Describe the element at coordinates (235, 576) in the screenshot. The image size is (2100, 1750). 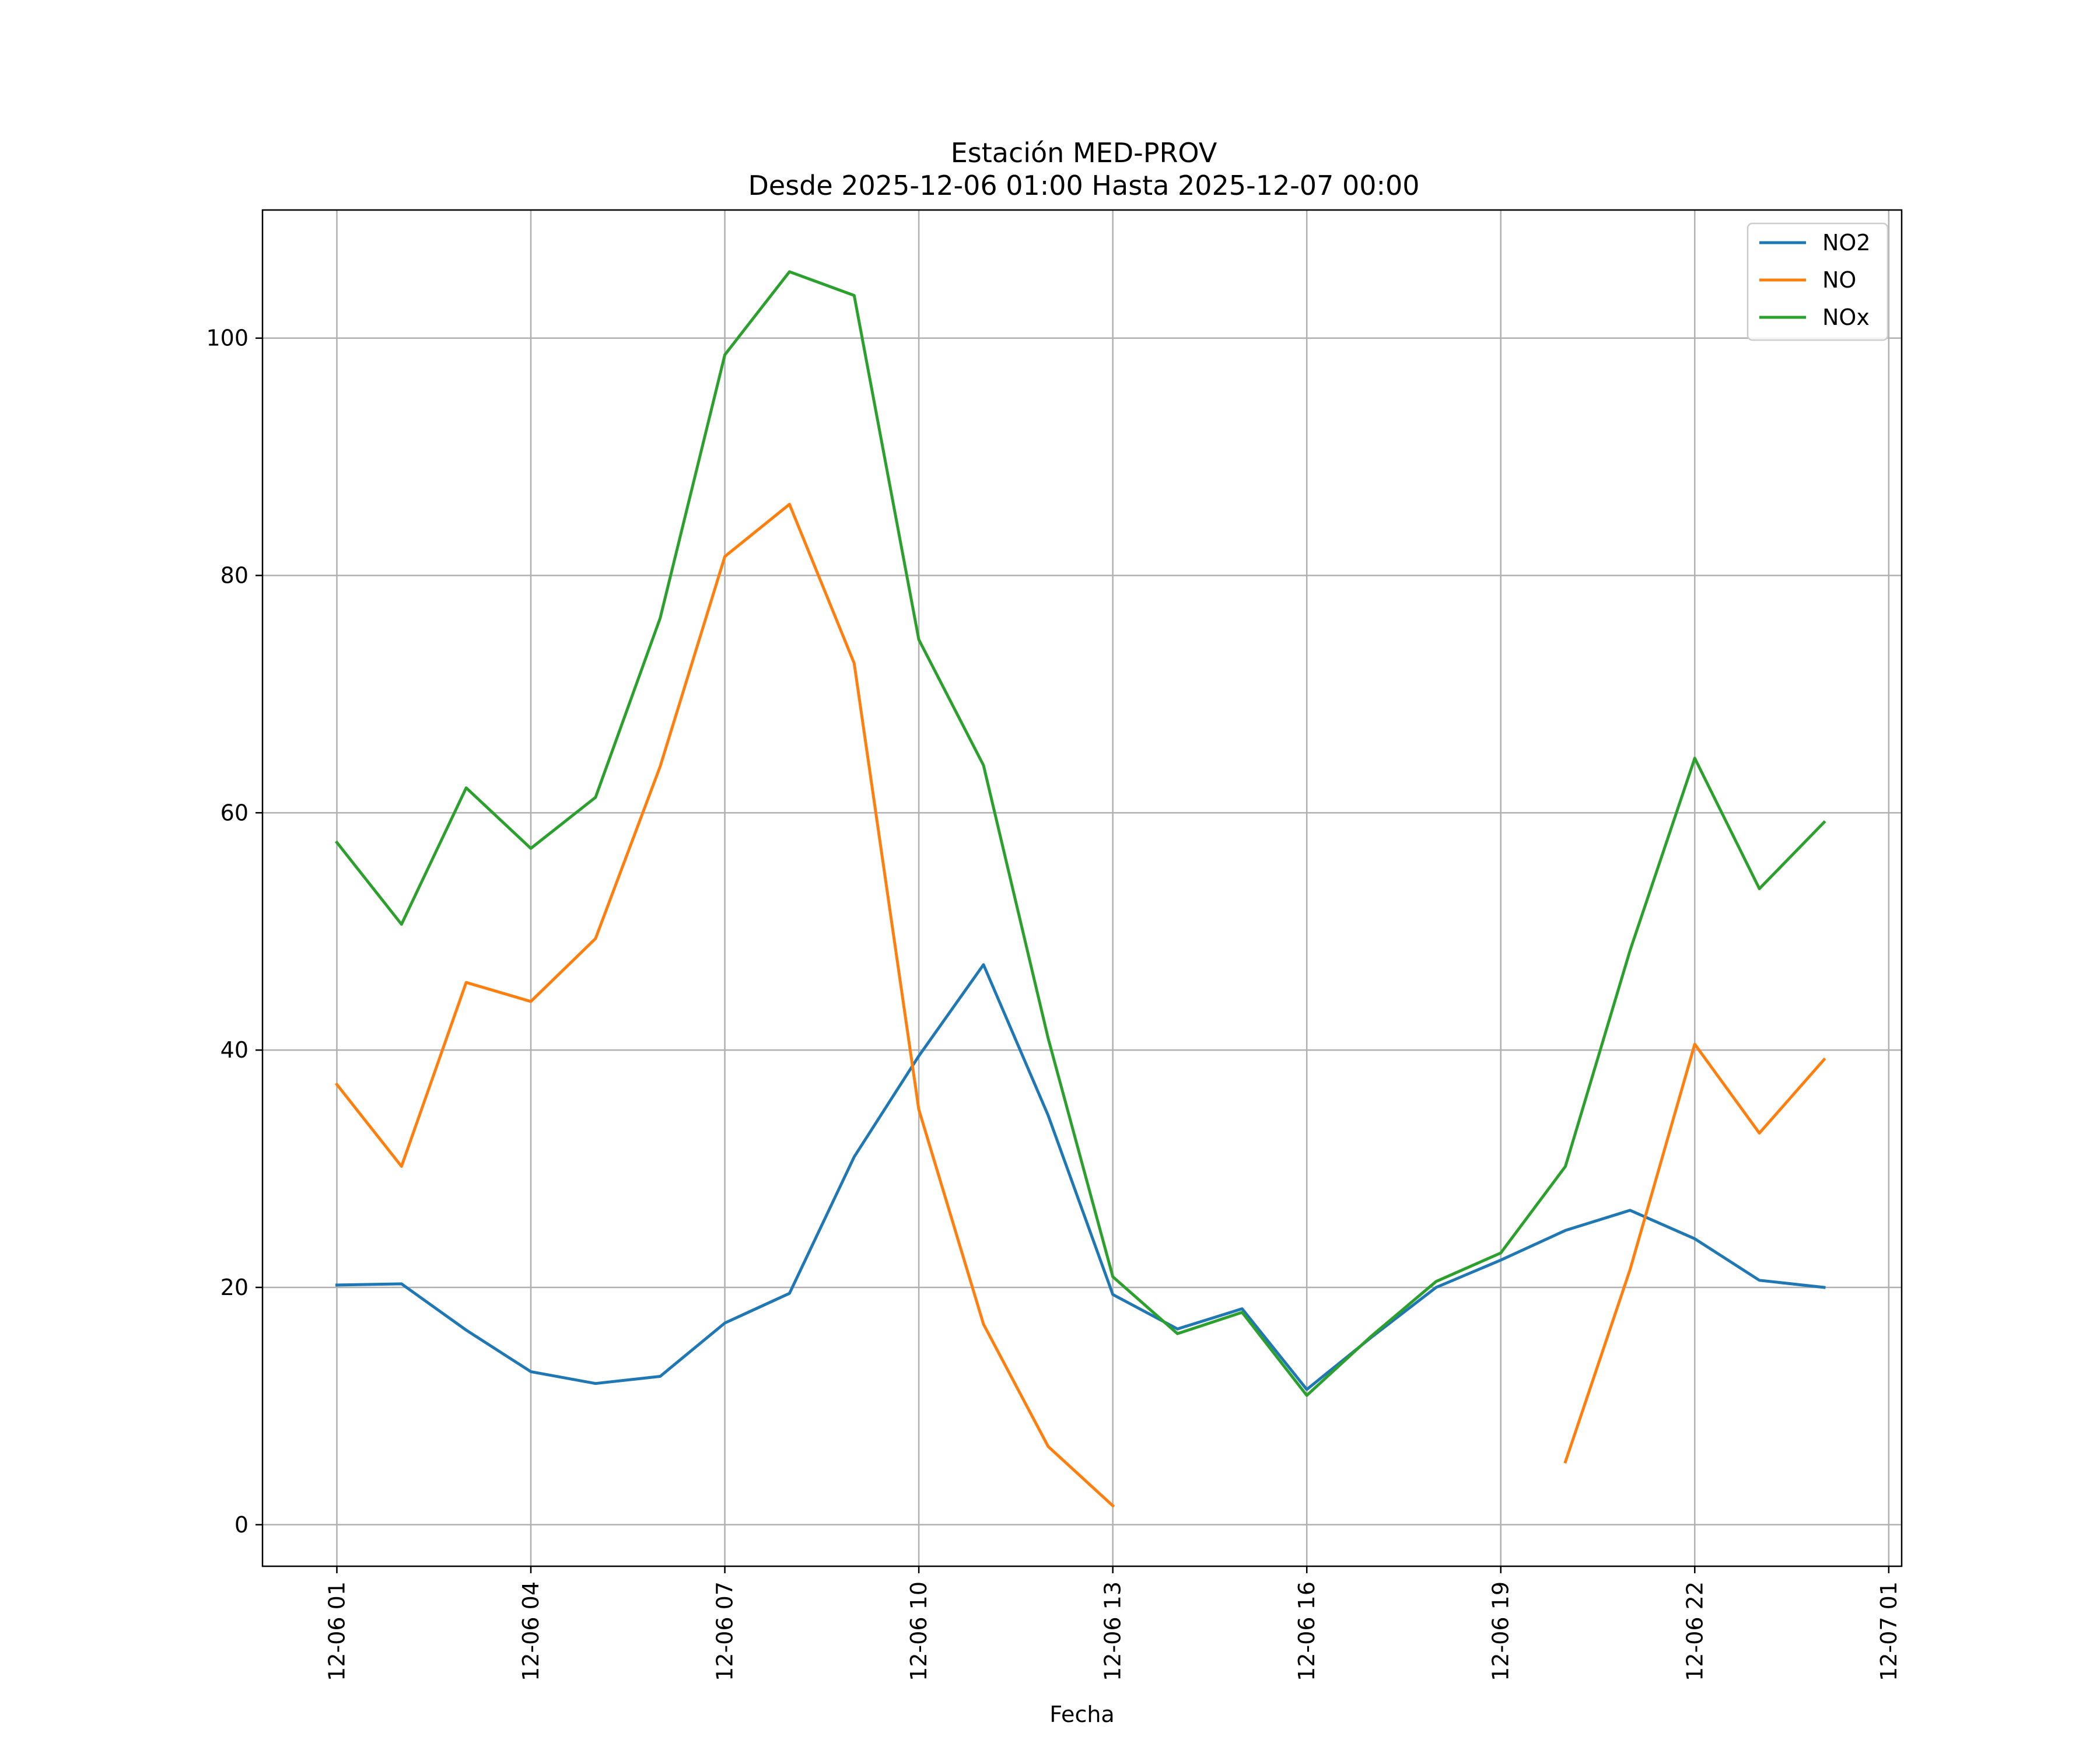
I see `y-tick-label: 80` at that location.